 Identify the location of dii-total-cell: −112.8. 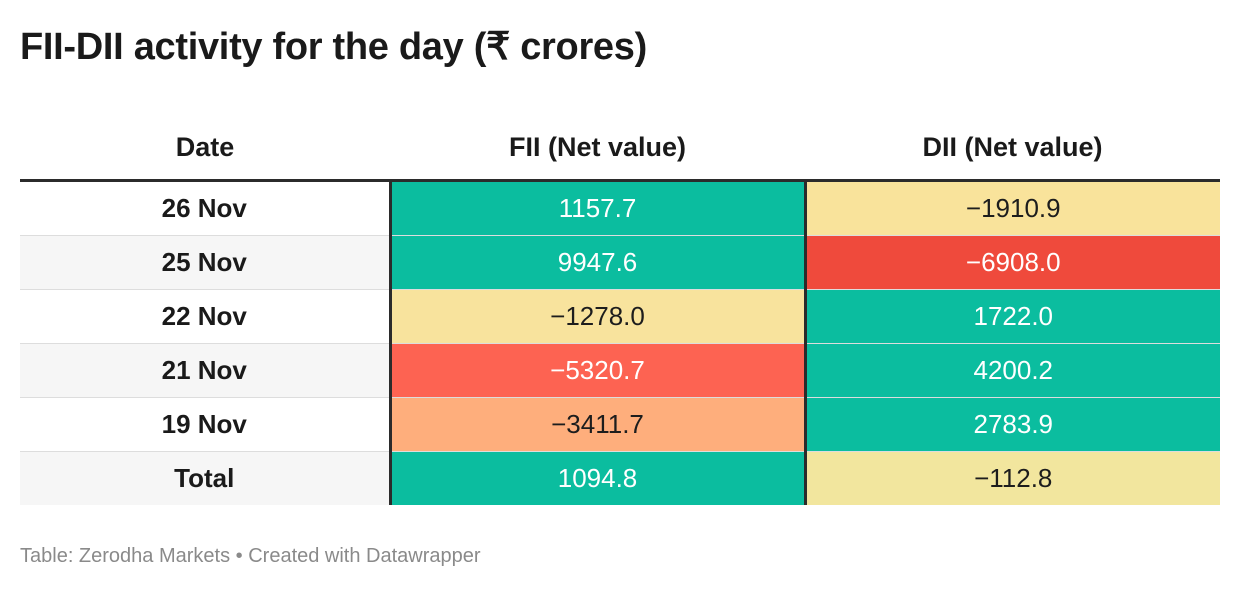
(1011, 478).